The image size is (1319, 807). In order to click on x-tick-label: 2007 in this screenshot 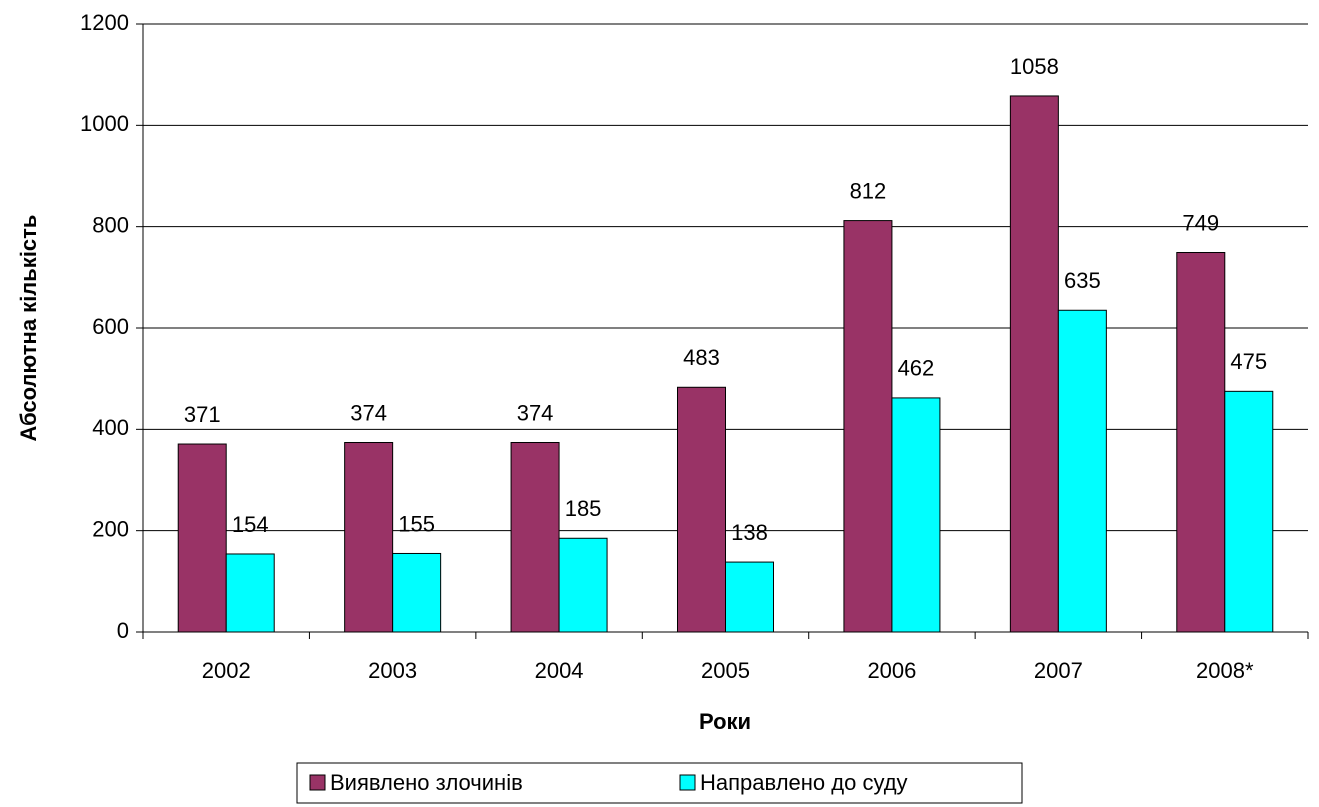, I will do `click(1058, 670)`.